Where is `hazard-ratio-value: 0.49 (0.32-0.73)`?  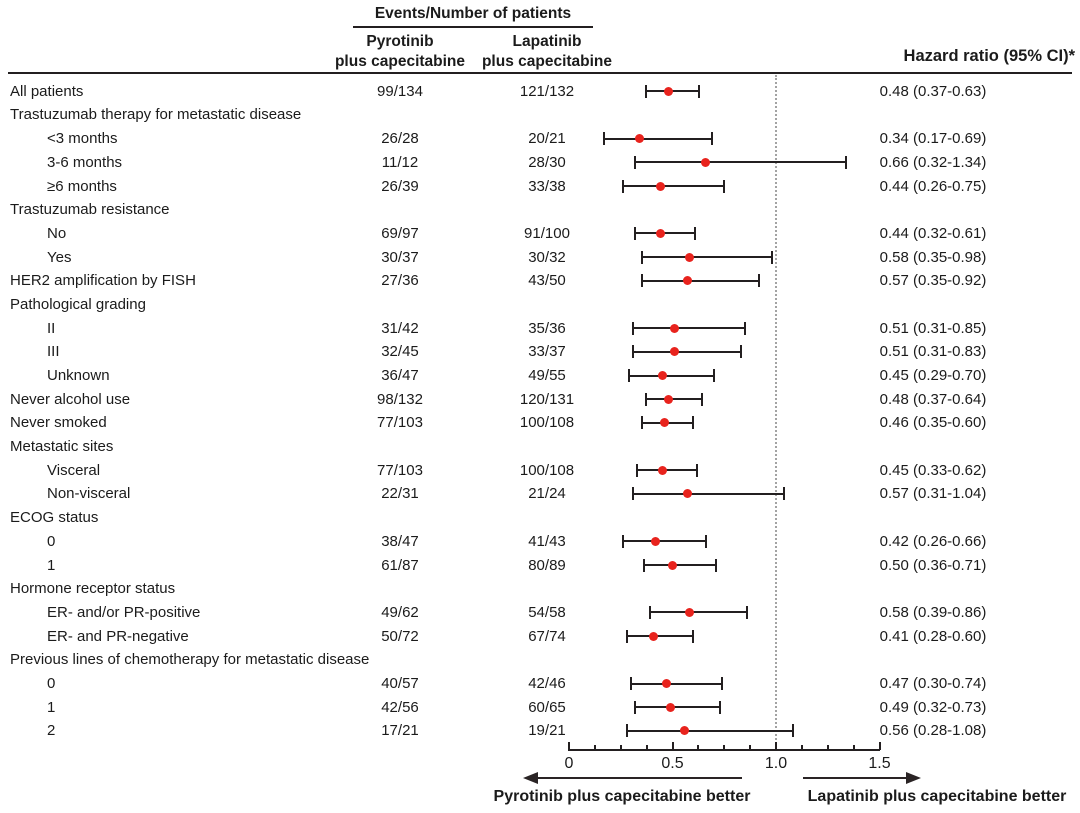 hazard-ratio-value: 0.49 (0.32-0.73) is located at coordinates (933, 707).